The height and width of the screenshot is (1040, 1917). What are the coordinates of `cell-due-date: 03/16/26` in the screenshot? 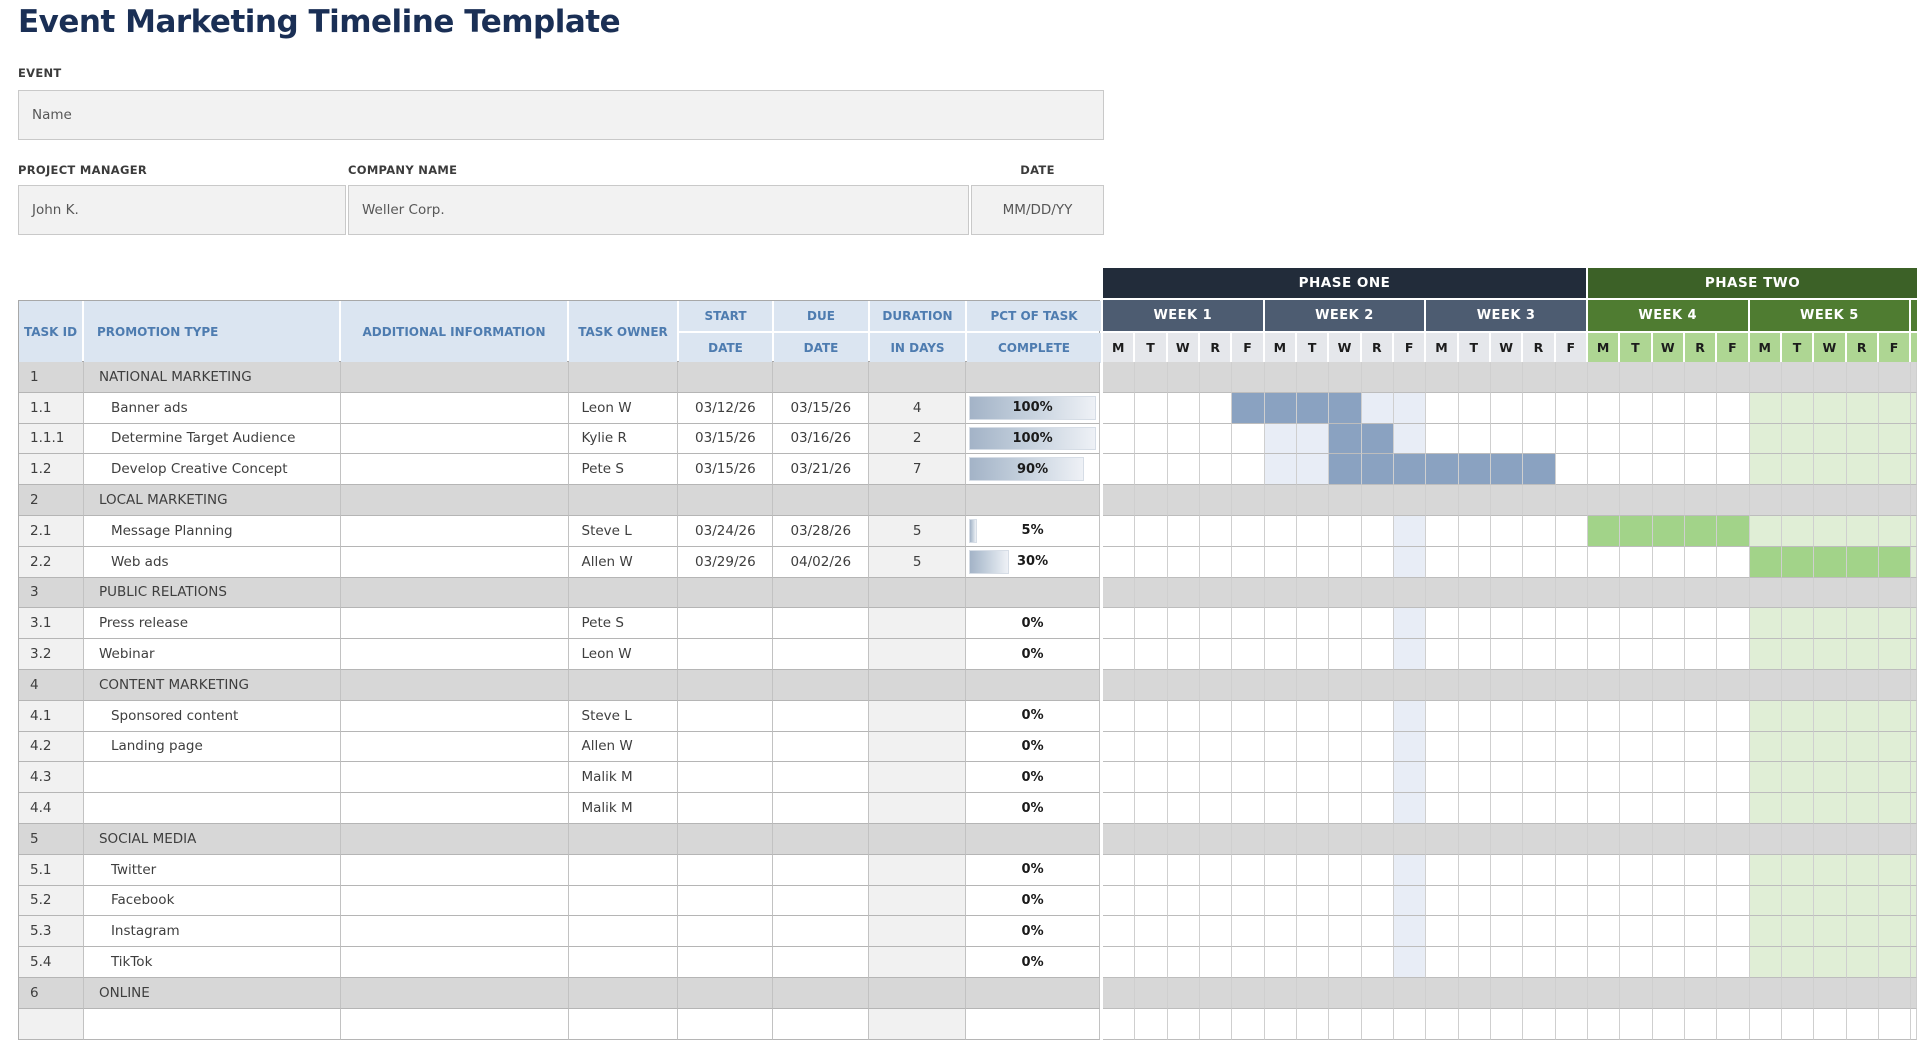 It's located at (821, 439).